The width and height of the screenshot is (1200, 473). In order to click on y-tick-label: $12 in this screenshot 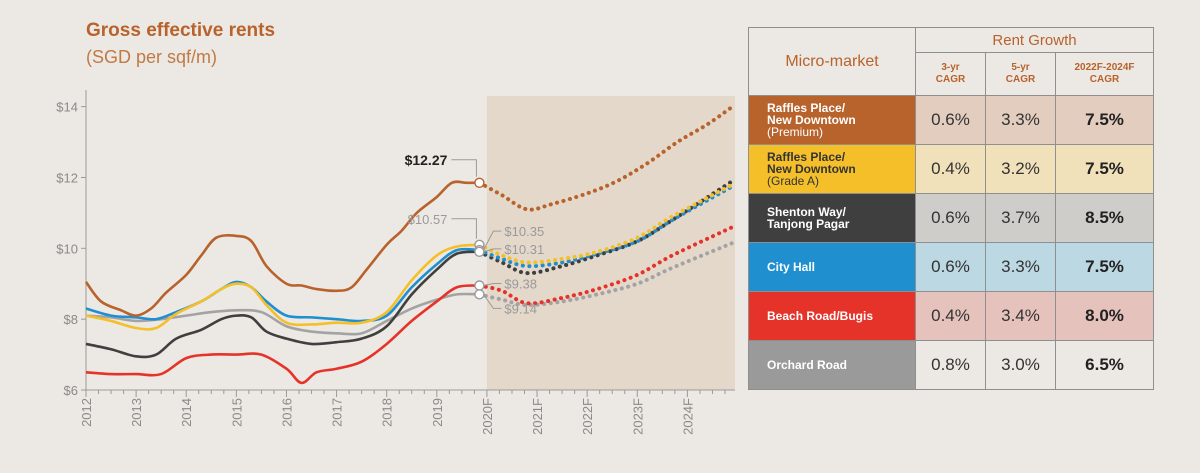, I will do `click(67, 177)`.